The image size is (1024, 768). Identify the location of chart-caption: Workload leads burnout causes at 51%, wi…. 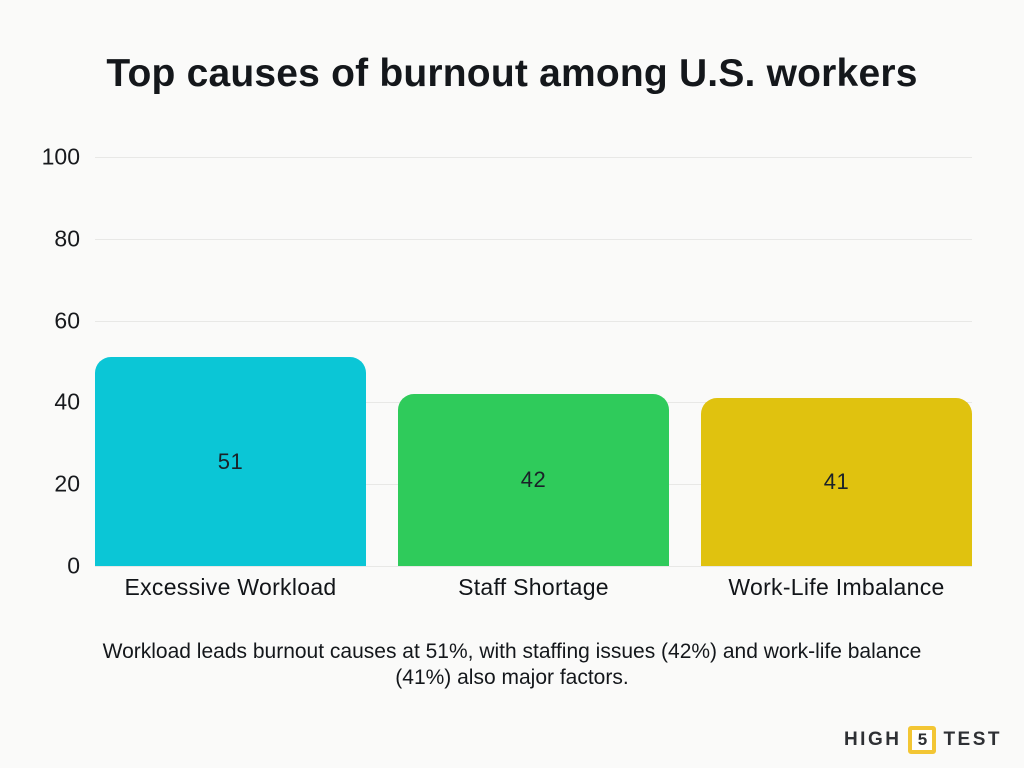
(512, 664).